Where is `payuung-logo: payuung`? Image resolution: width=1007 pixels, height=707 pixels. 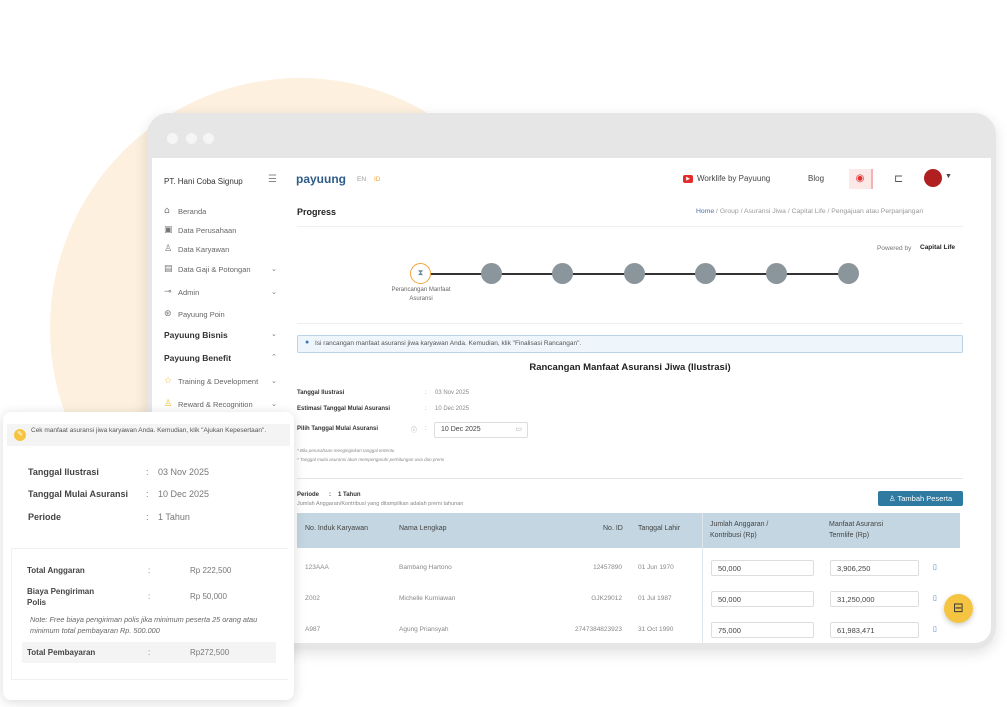
payuung-logo: payuung is located at coordinates (321, 179).